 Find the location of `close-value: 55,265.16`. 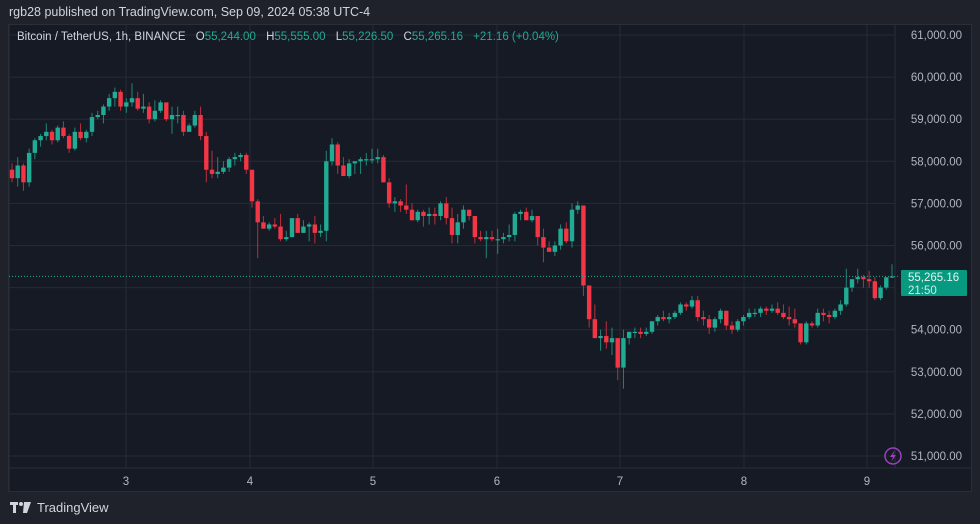

close-value: 55,265.16 is located at coordinates (437, 37).